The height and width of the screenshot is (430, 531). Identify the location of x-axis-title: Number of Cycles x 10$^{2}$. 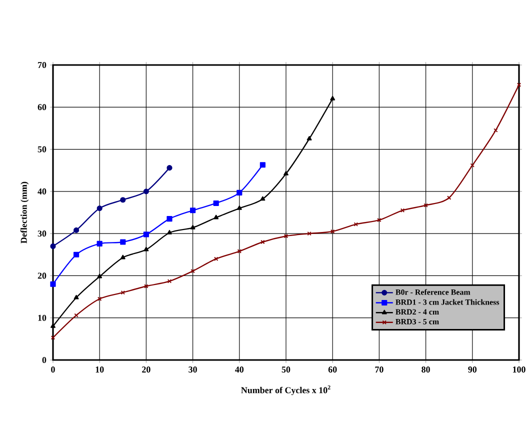
(285, 390).